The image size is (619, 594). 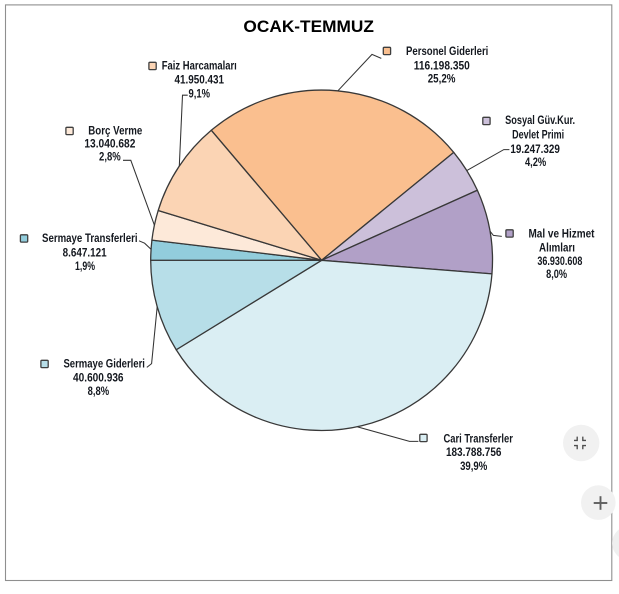 What do you see at coordinates (478, 439) in the screenshot?
I see `svg-text: Cari Transferler` at bounding box center [478, 439].